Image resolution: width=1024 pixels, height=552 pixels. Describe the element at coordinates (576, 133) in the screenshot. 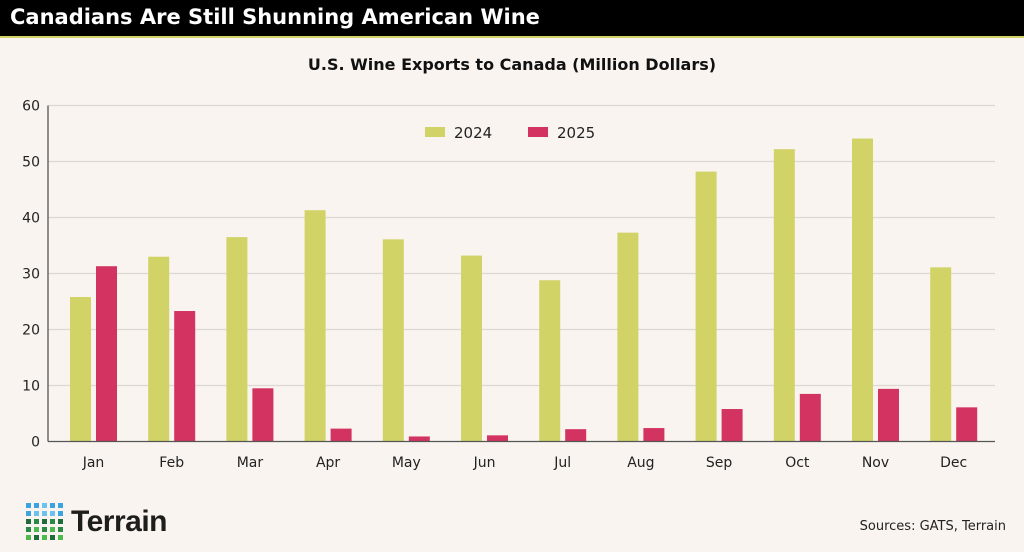

I see `legend-label: 2025` at that location.